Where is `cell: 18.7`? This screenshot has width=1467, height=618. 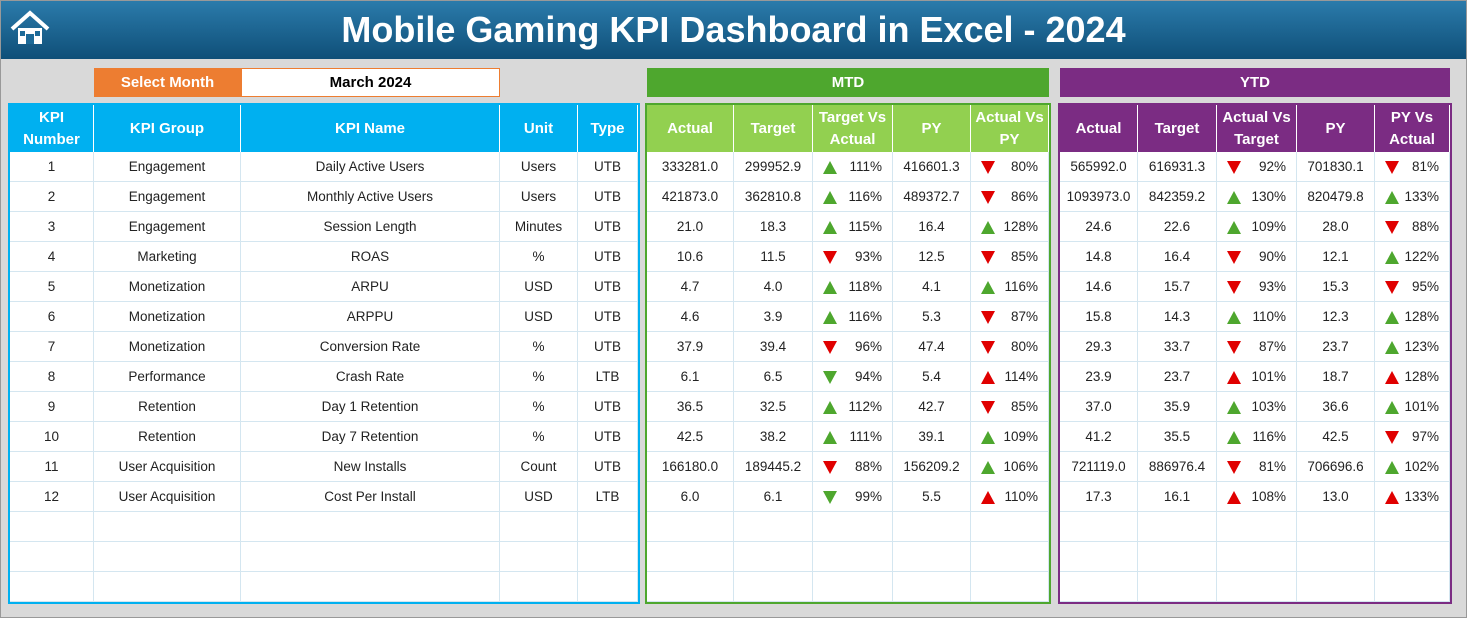
cell: 18.7 is located at coordinates (1336, 377).